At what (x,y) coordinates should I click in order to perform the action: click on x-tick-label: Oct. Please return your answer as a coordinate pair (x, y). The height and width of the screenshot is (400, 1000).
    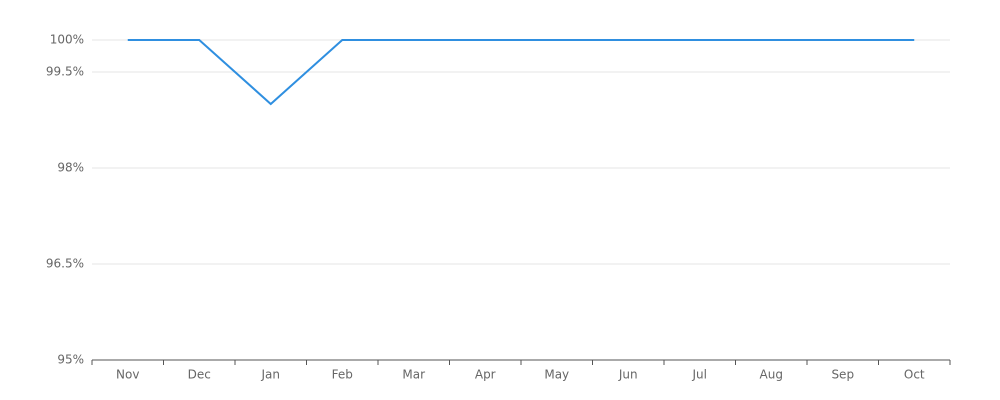
    Looking at the image, I should click on (914, 375).